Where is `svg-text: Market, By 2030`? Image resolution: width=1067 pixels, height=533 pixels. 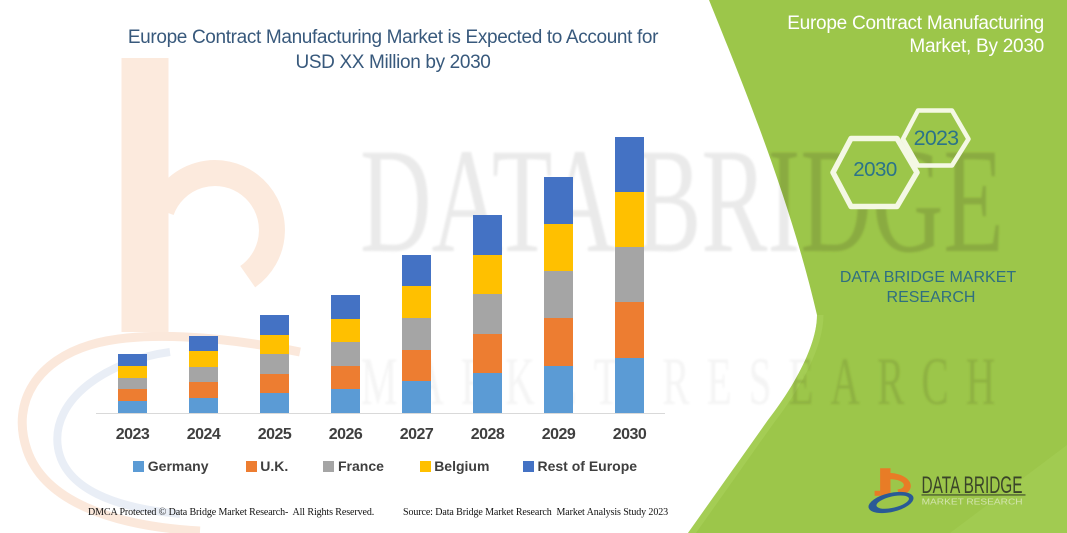
svg-text: Market, By 2030 is located at coordinates (976, 46).